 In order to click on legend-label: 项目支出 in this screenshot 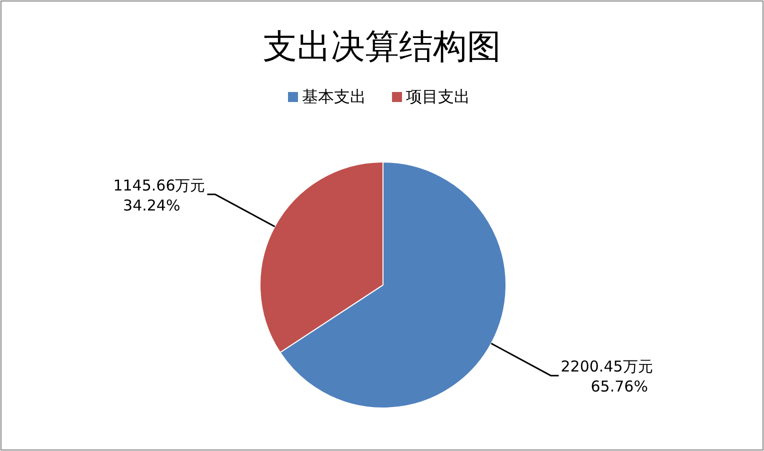, I will do `click(438, 96)`.